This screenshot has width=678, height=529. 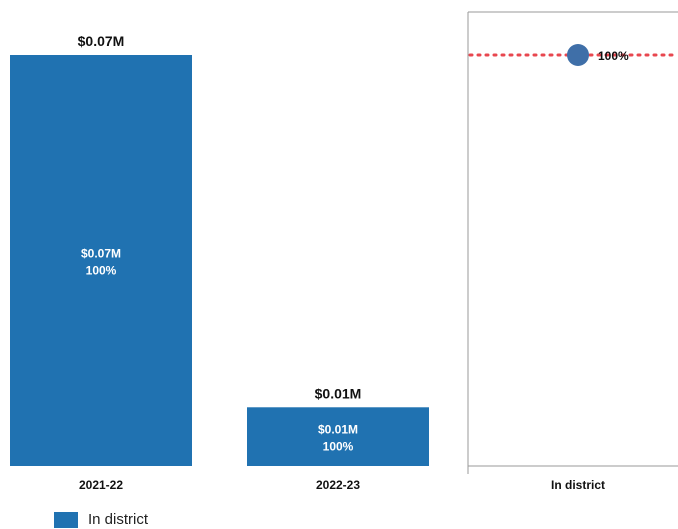 I want to click on bar-value-label: $0.07M, so click(x=101, y=254).